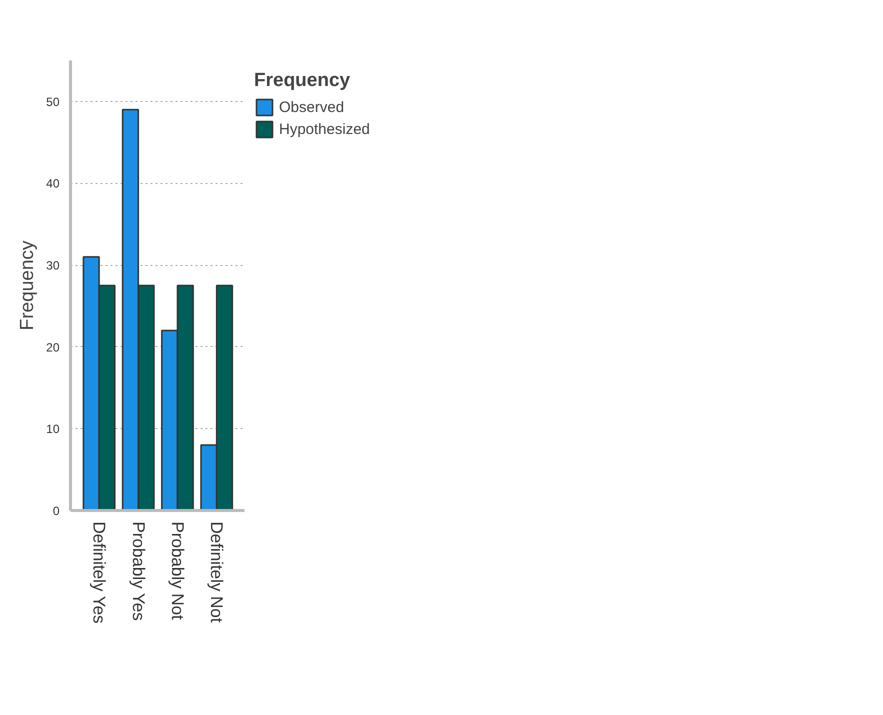 This screenshot has width=883, height=715. What do you see at coordinates (216, 572) in the screenshot?
I see `x-tick-label: Definitely Not` at bounding box center [216, 572].